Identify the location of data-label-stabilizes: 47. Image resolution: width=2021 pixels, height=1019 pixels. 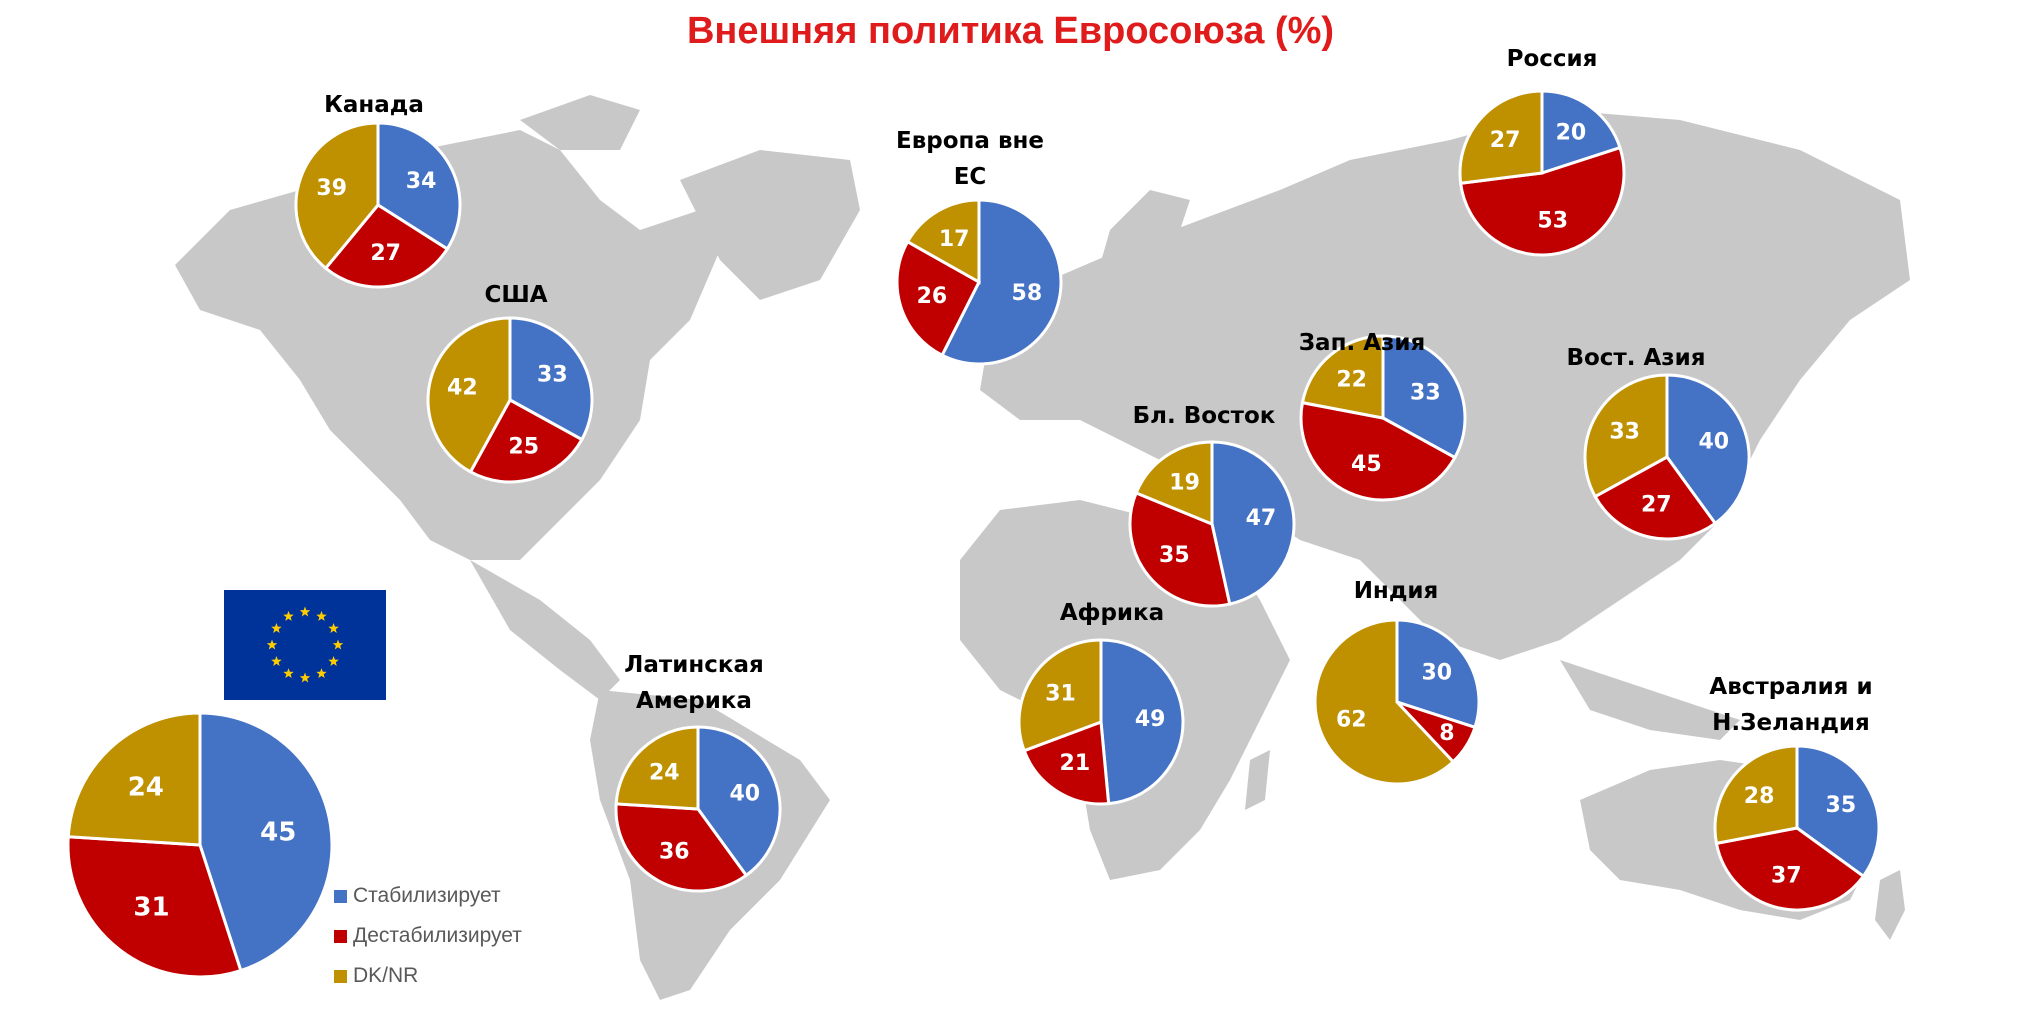
(1261, 518).